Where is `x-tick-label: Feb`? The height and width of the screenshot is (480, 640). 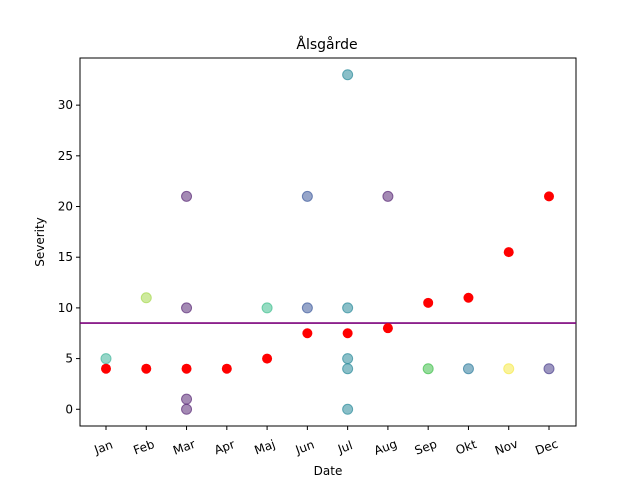
x-tick-label: Feb is located at coordinates (144, 447).